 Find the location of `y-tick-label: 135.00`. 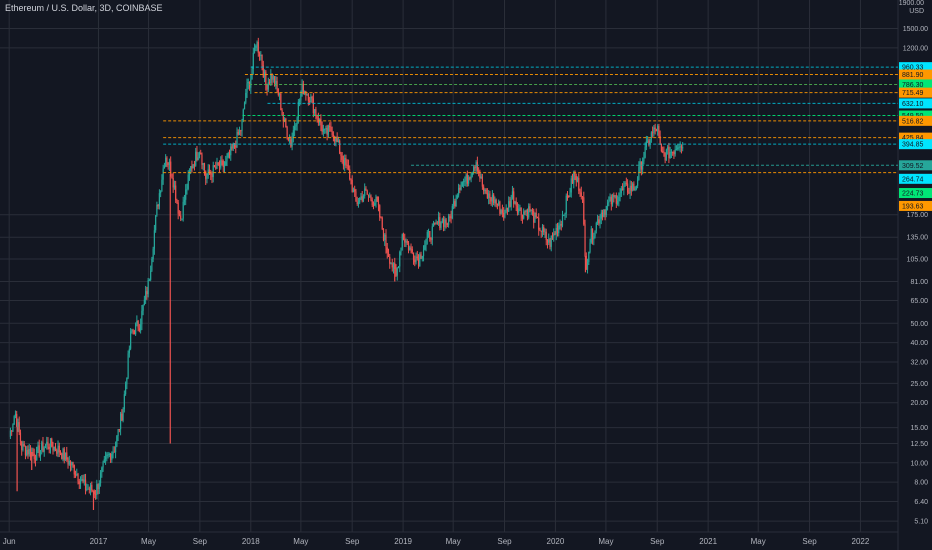

y-tick-label: 135.00 is located at coordinates (918, 238).